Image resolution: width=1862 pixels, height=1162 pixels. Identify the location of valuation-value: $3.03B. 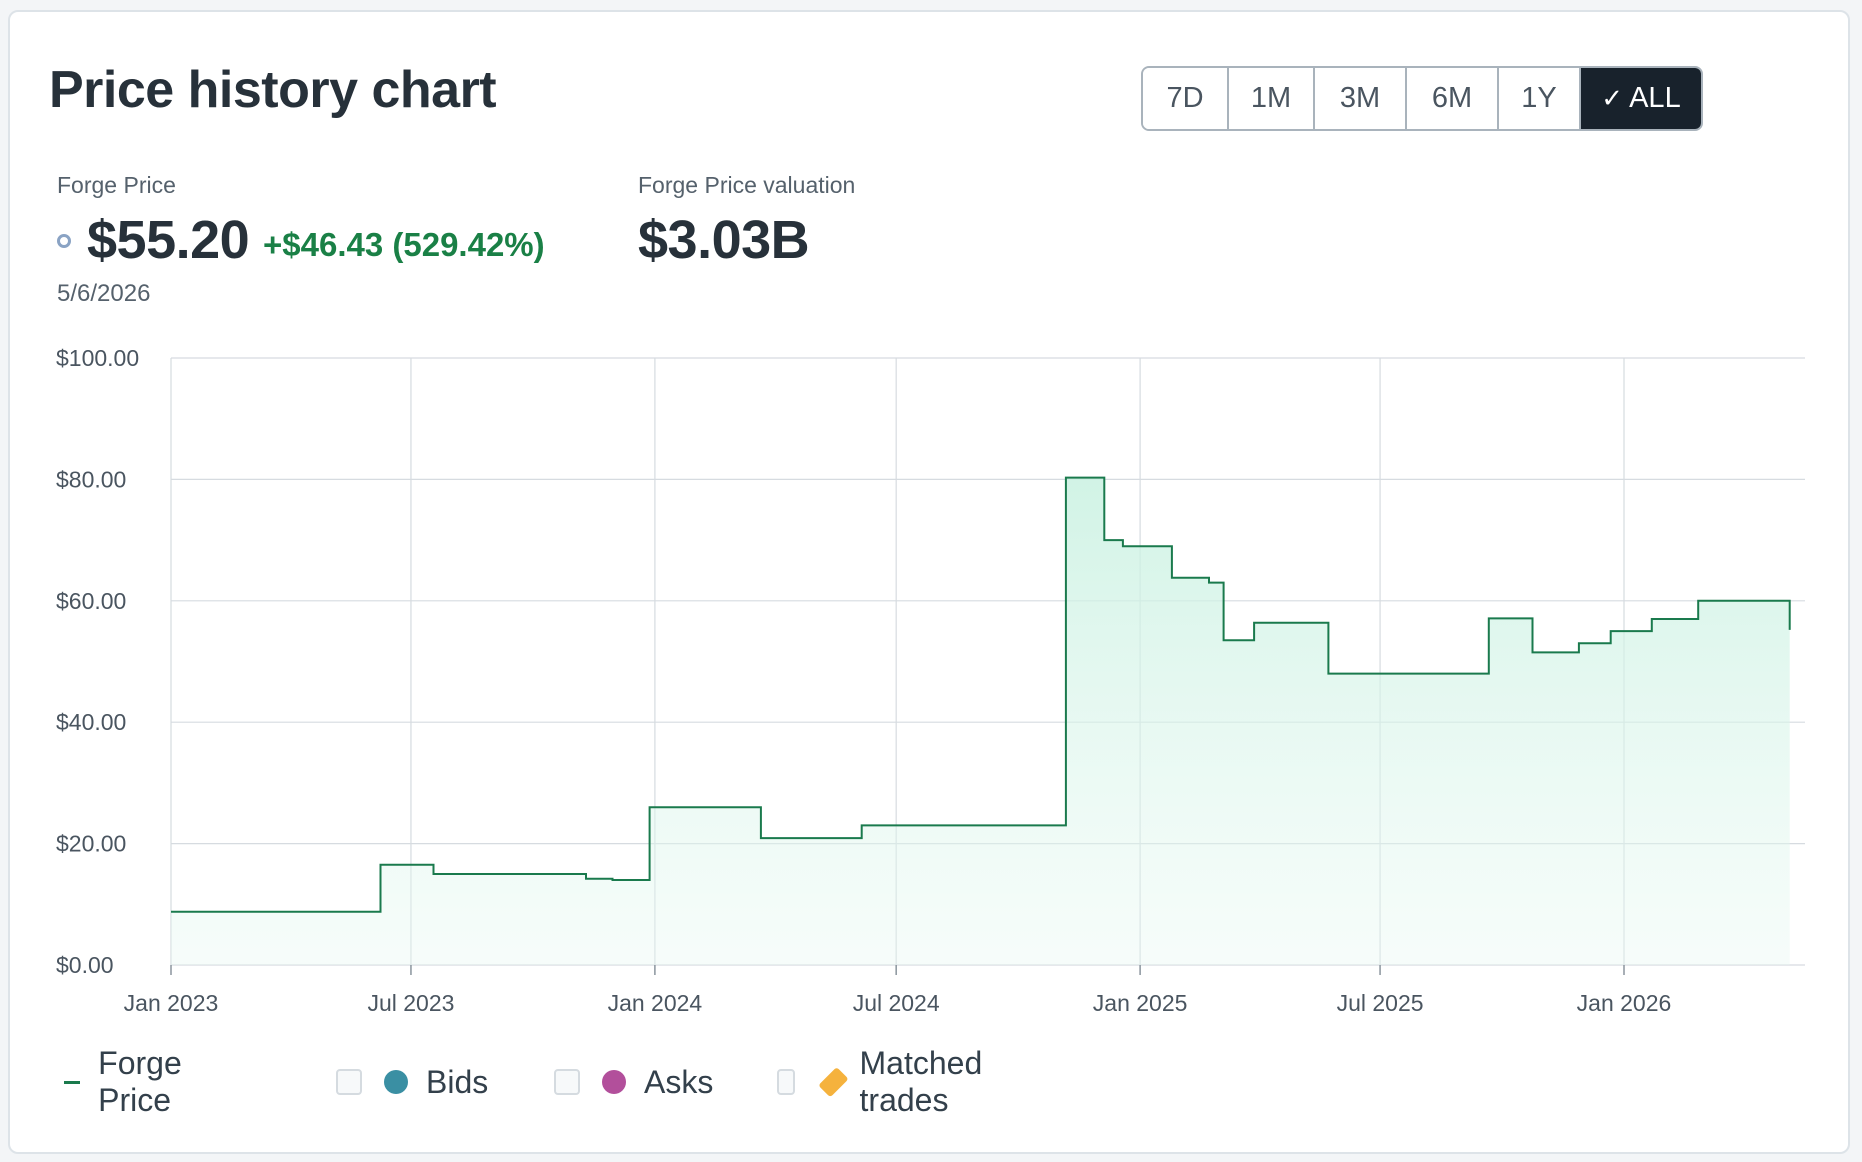
(724, 240).